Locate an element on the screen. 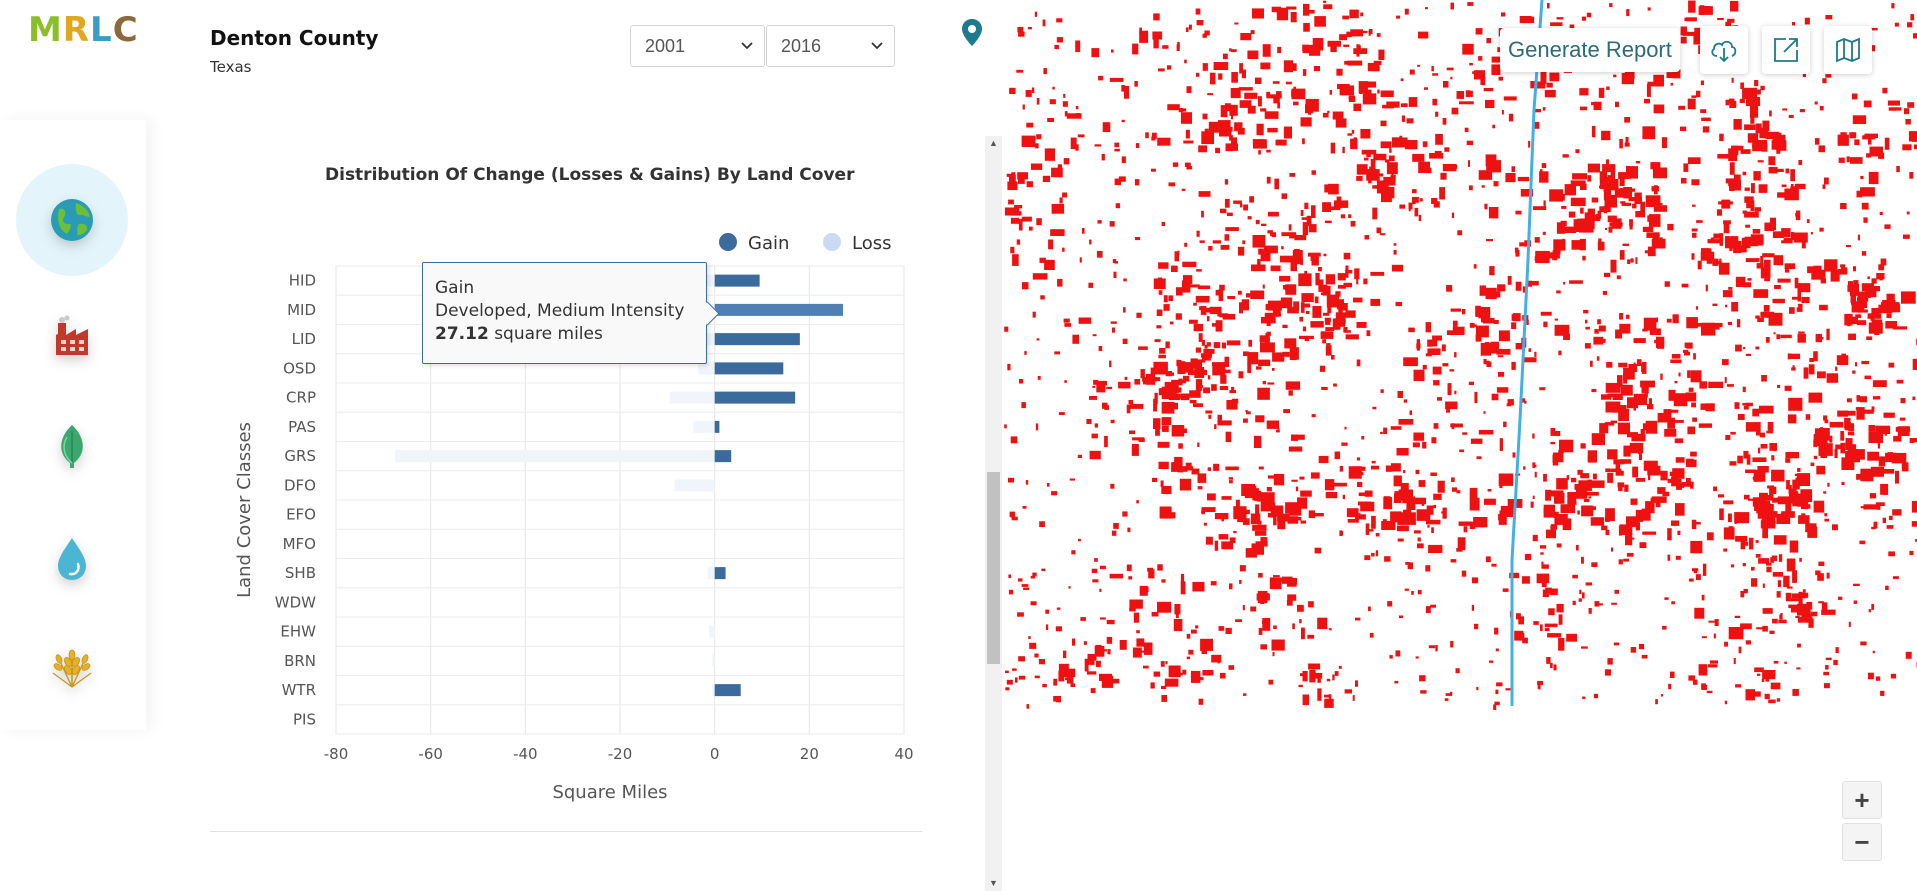 The height and width of the screenshot is (891, 1917). location-pin-icon is located at coordinates (972, 33).